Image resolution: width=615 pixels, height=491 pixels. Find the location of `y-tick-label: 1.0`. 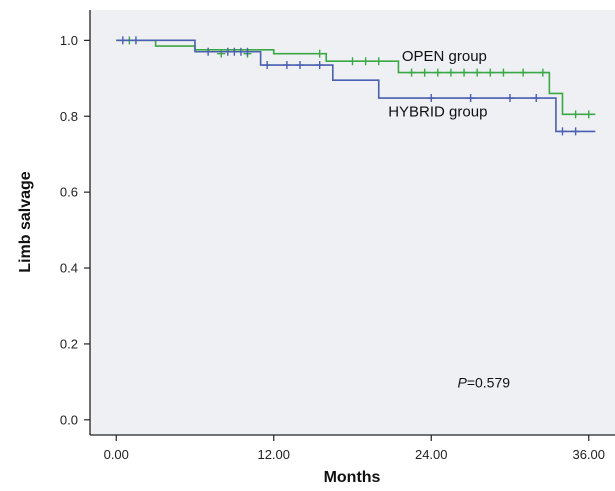

y-tick-label: 1.0 is located at coordinates (69, 40).